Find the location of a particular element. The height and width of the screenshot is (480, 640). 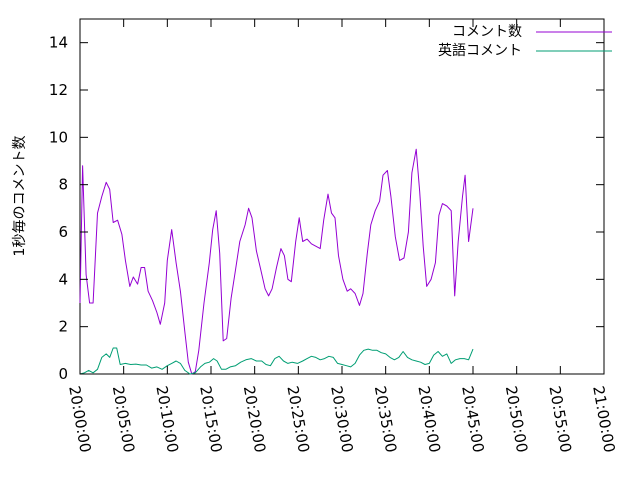

legend-label-0: コメント数 is located at coordinates (487, 32).